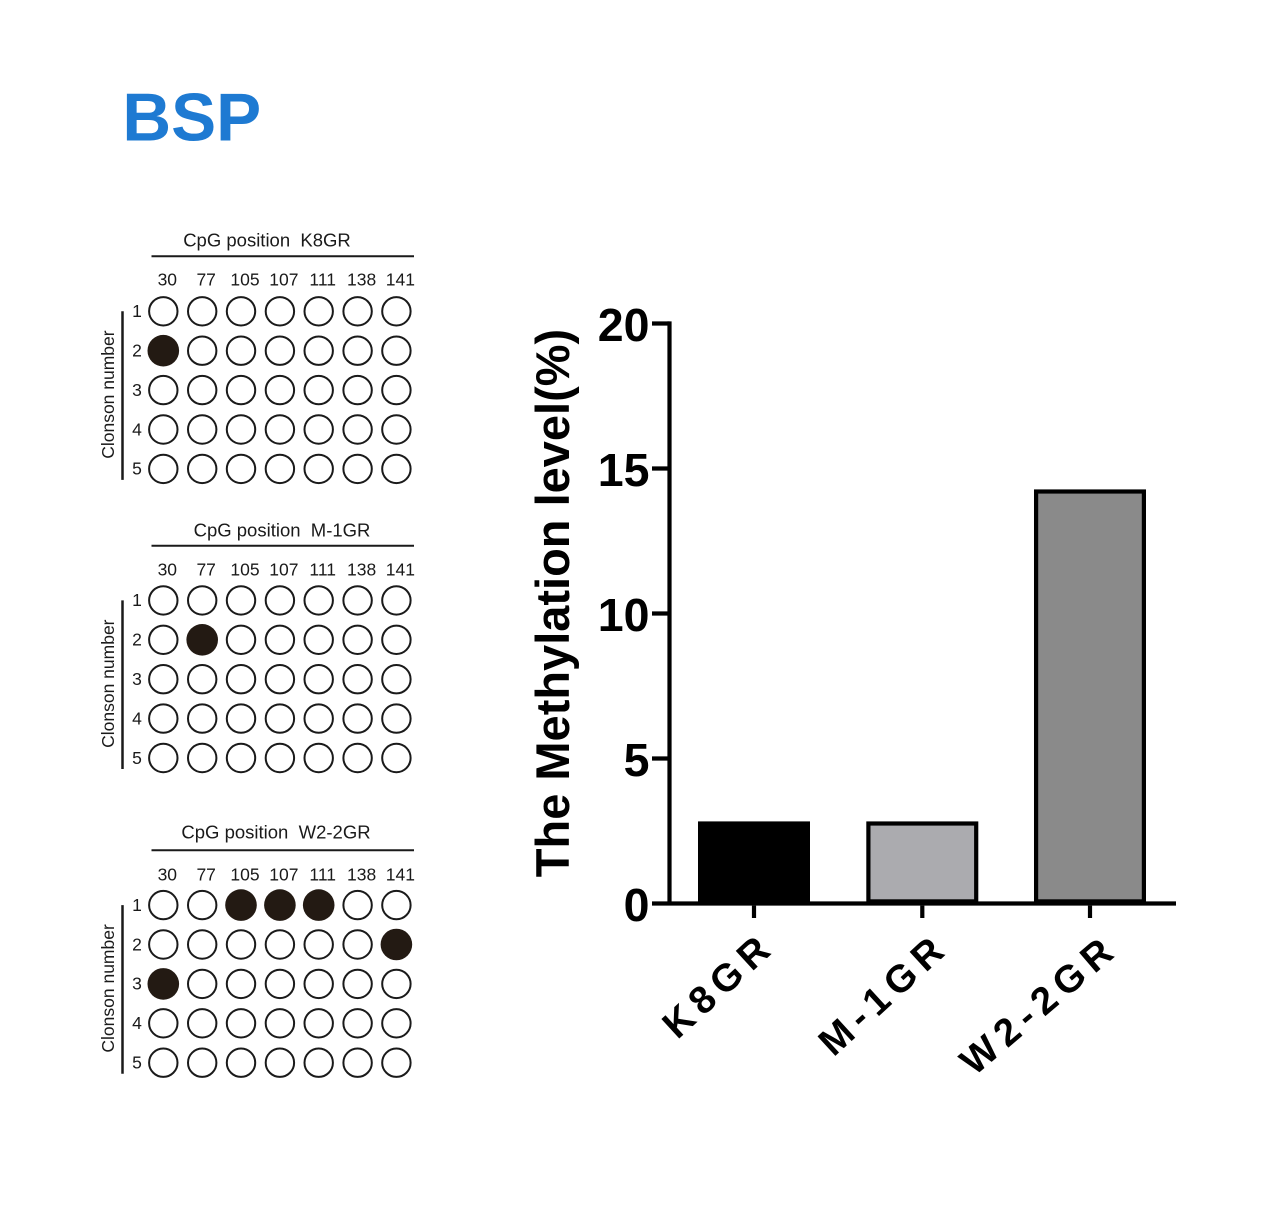  What do you see at coordinates (191, 118) in the screenshot?
I see `svg-text: BSP` at bounding box center [191, 118].